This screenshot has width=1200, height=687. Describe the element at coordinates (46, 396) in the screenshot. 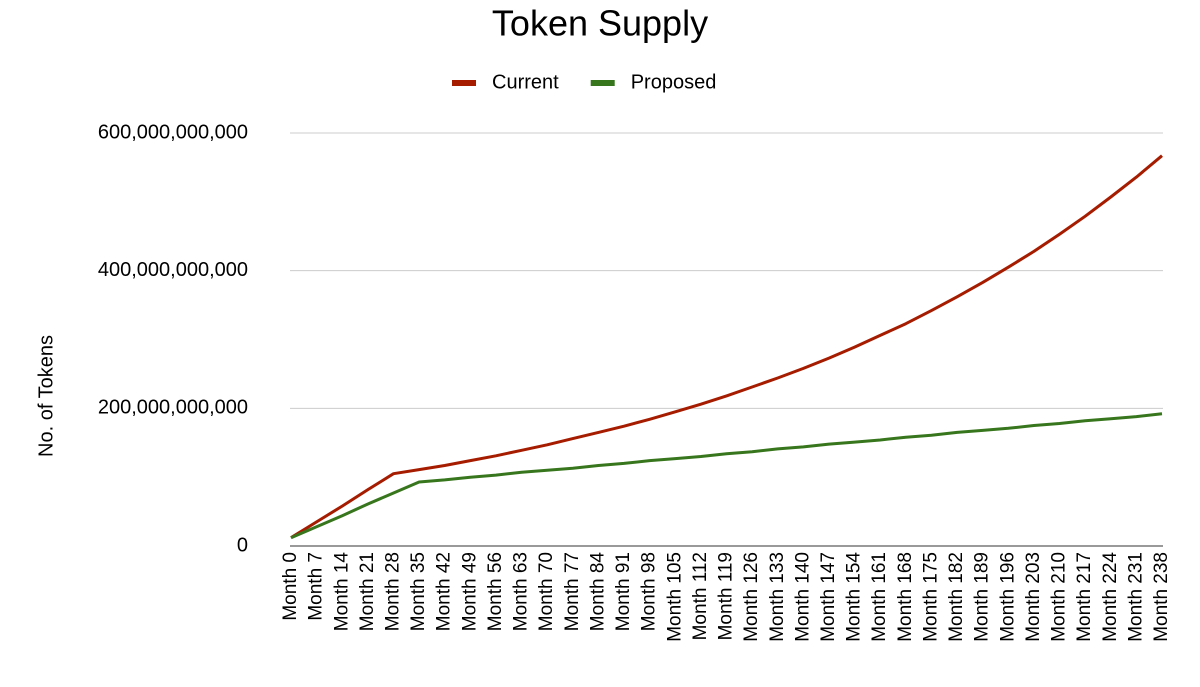

I see `y-axis-title: No. of Tokens` at that location.